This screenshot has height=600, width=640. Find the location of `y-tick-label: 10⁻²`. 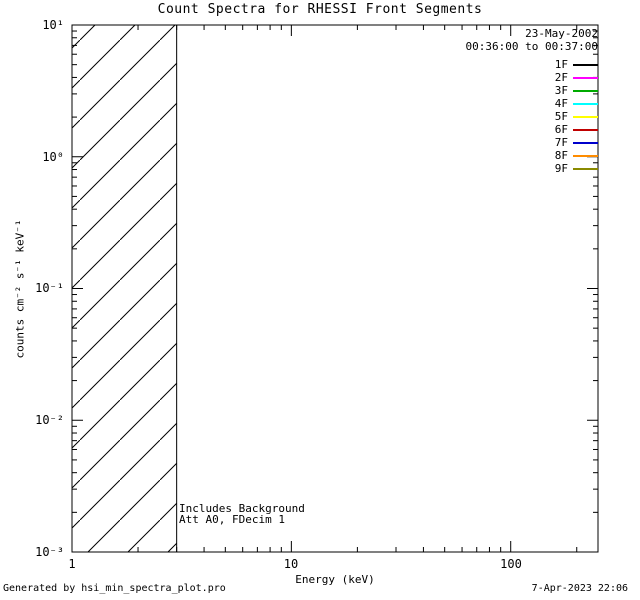

y-tick-label: 10⁻² is located at coordinates (49, 420).